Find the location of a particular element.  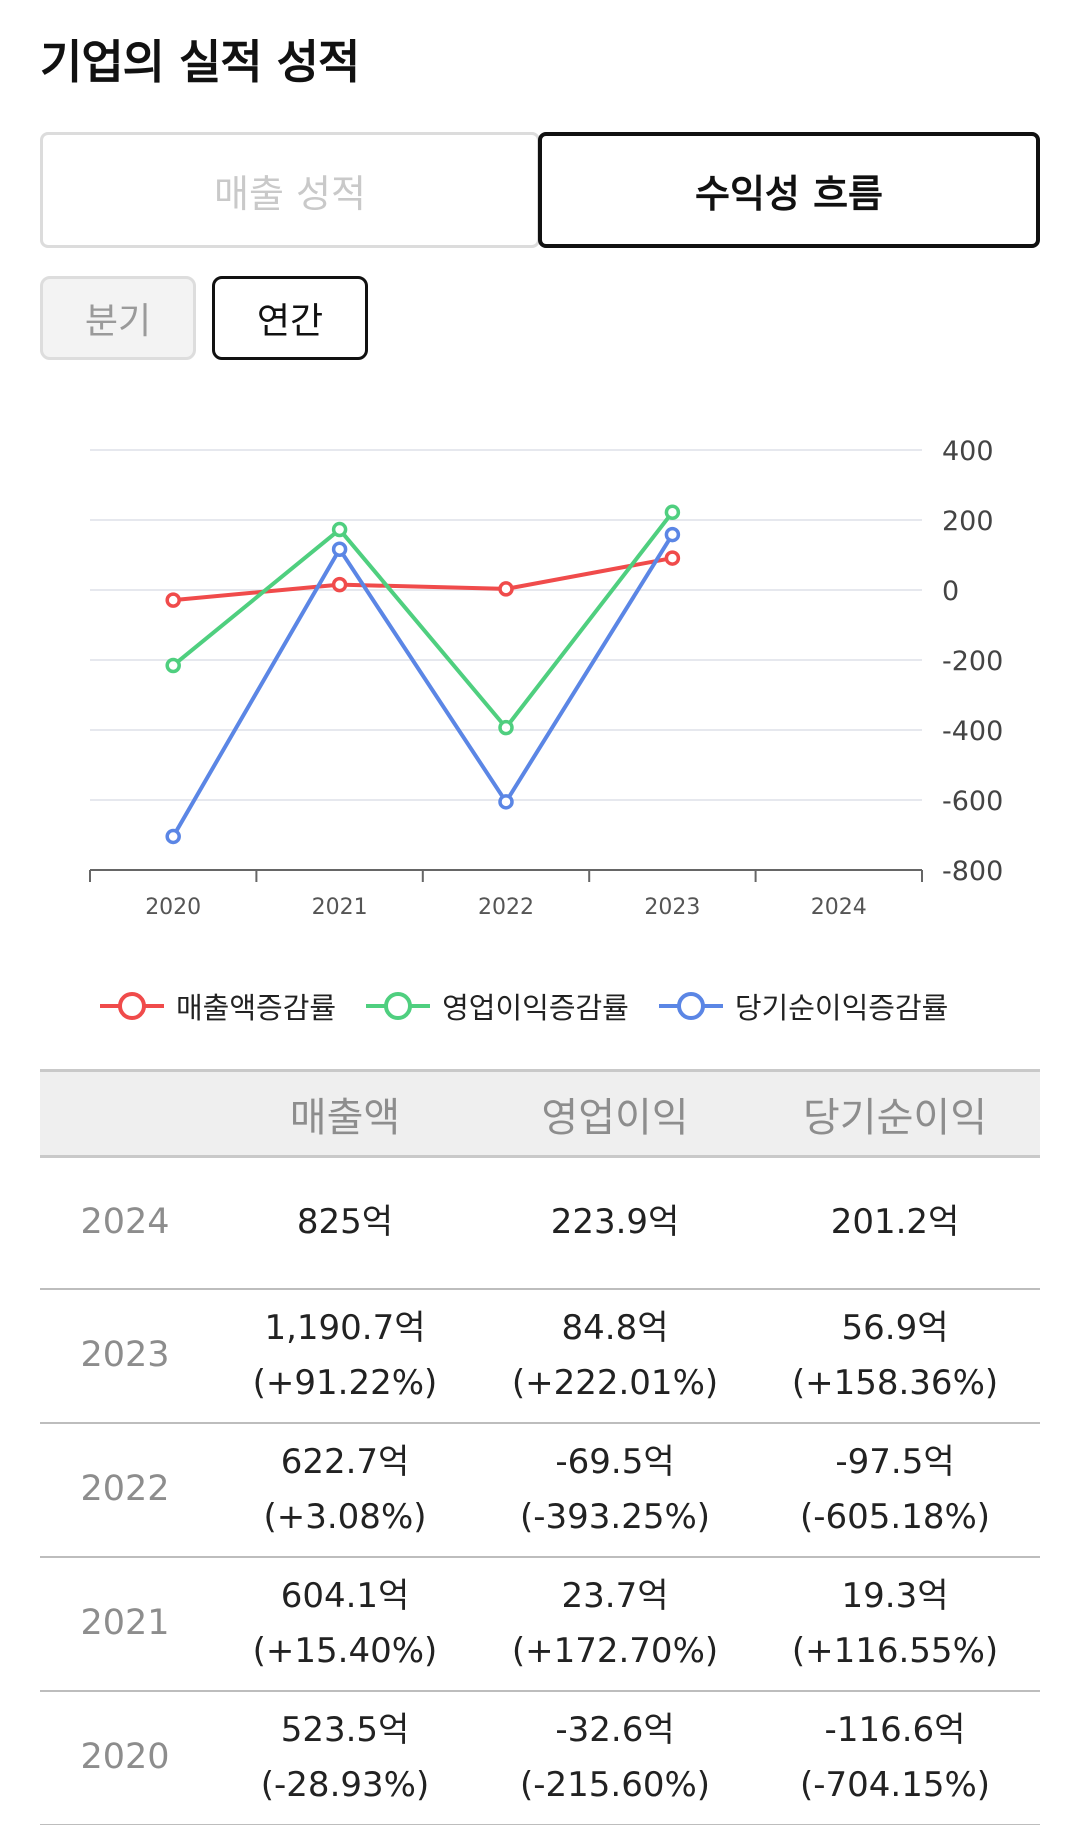

table-cell: 825억 is located at coordinates (345, 1223).